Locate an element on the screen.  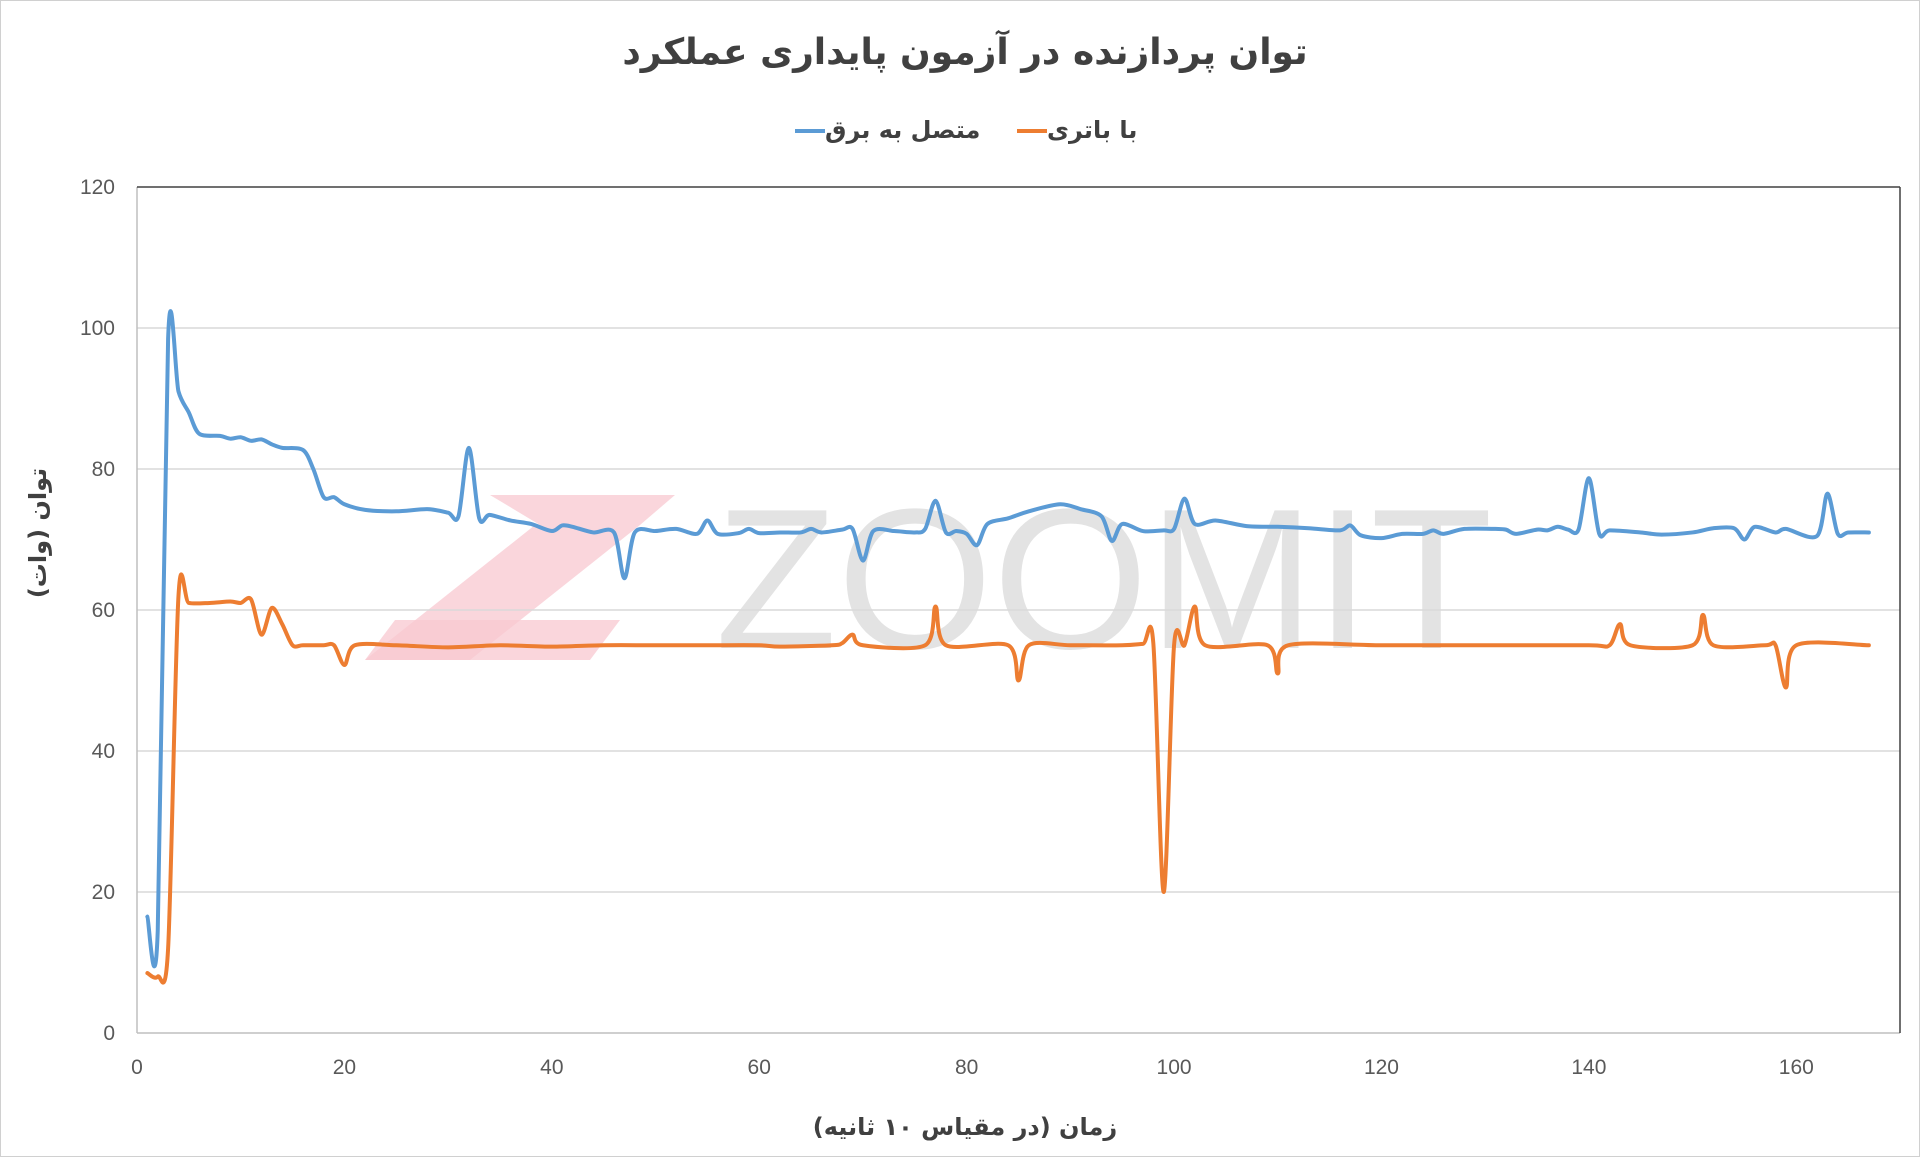
watermark-text: ZOOMIT is located at coordinates (1104, 579).